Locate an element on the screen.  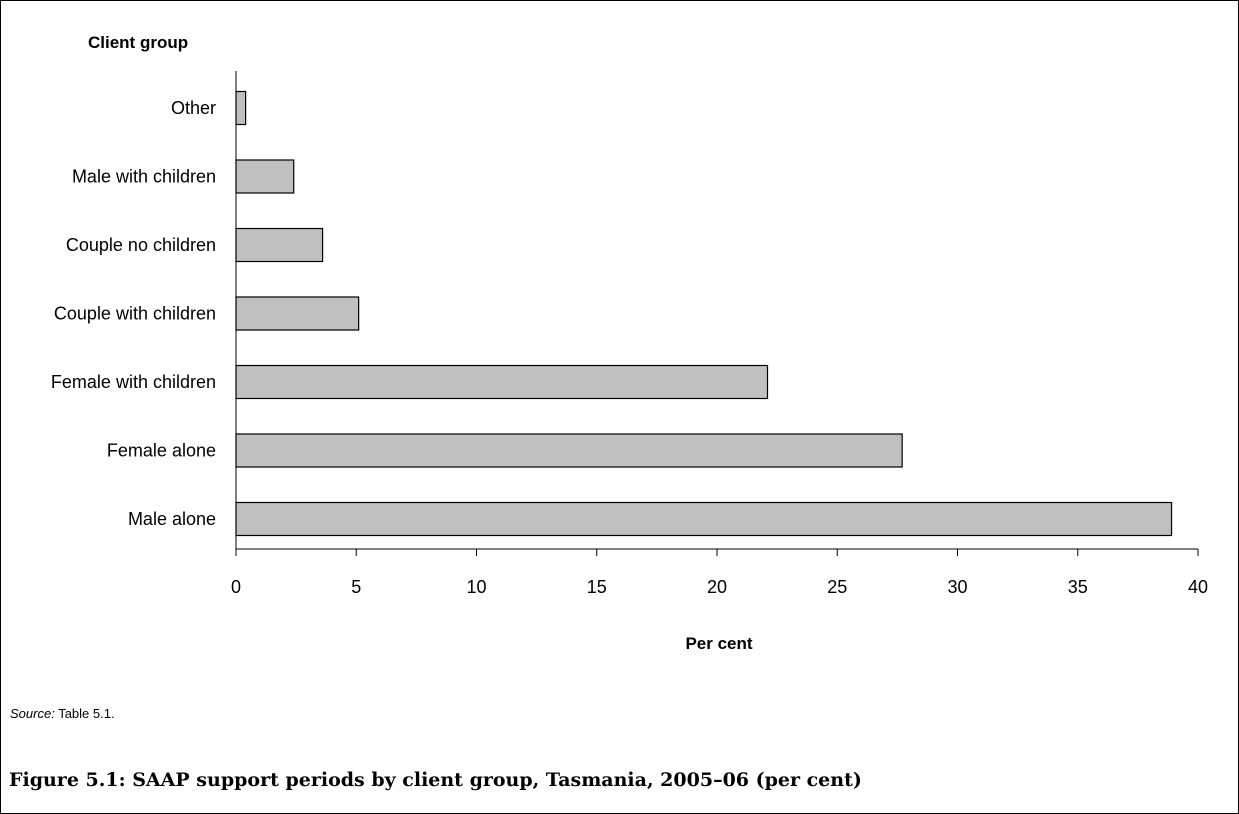
category-label: Female with children is located at coordinates (133, 382).